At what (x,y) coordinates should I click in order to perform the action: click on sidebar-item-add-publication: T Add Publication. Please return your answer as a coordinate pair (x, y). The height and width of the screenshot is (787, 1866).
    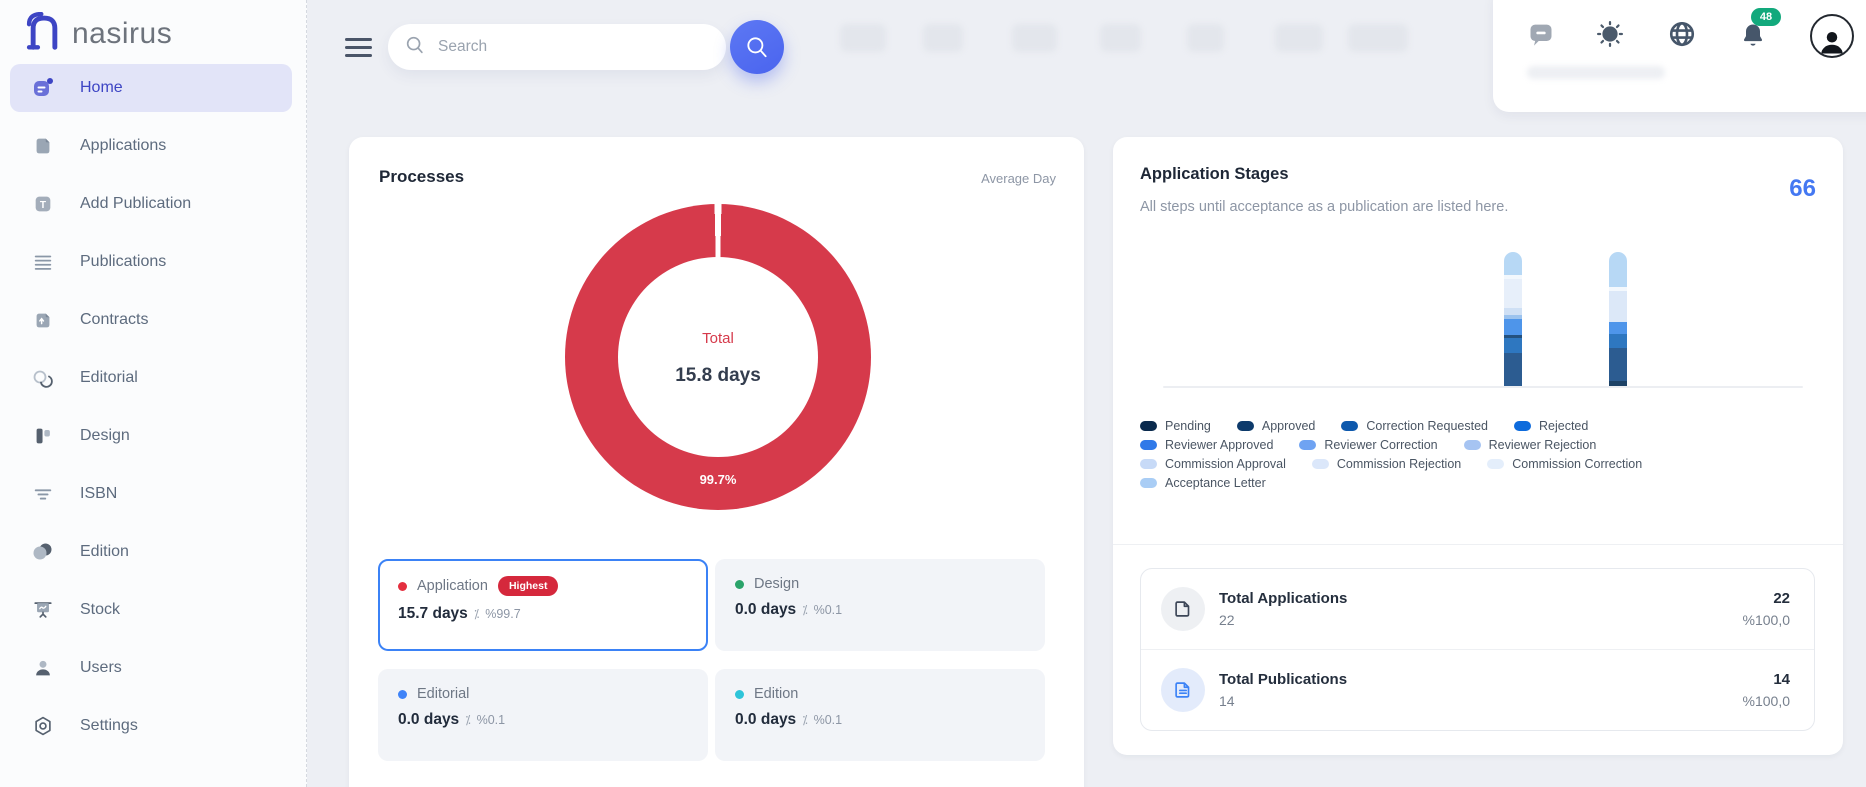
    Looking at the image, I should click on (151, 204).